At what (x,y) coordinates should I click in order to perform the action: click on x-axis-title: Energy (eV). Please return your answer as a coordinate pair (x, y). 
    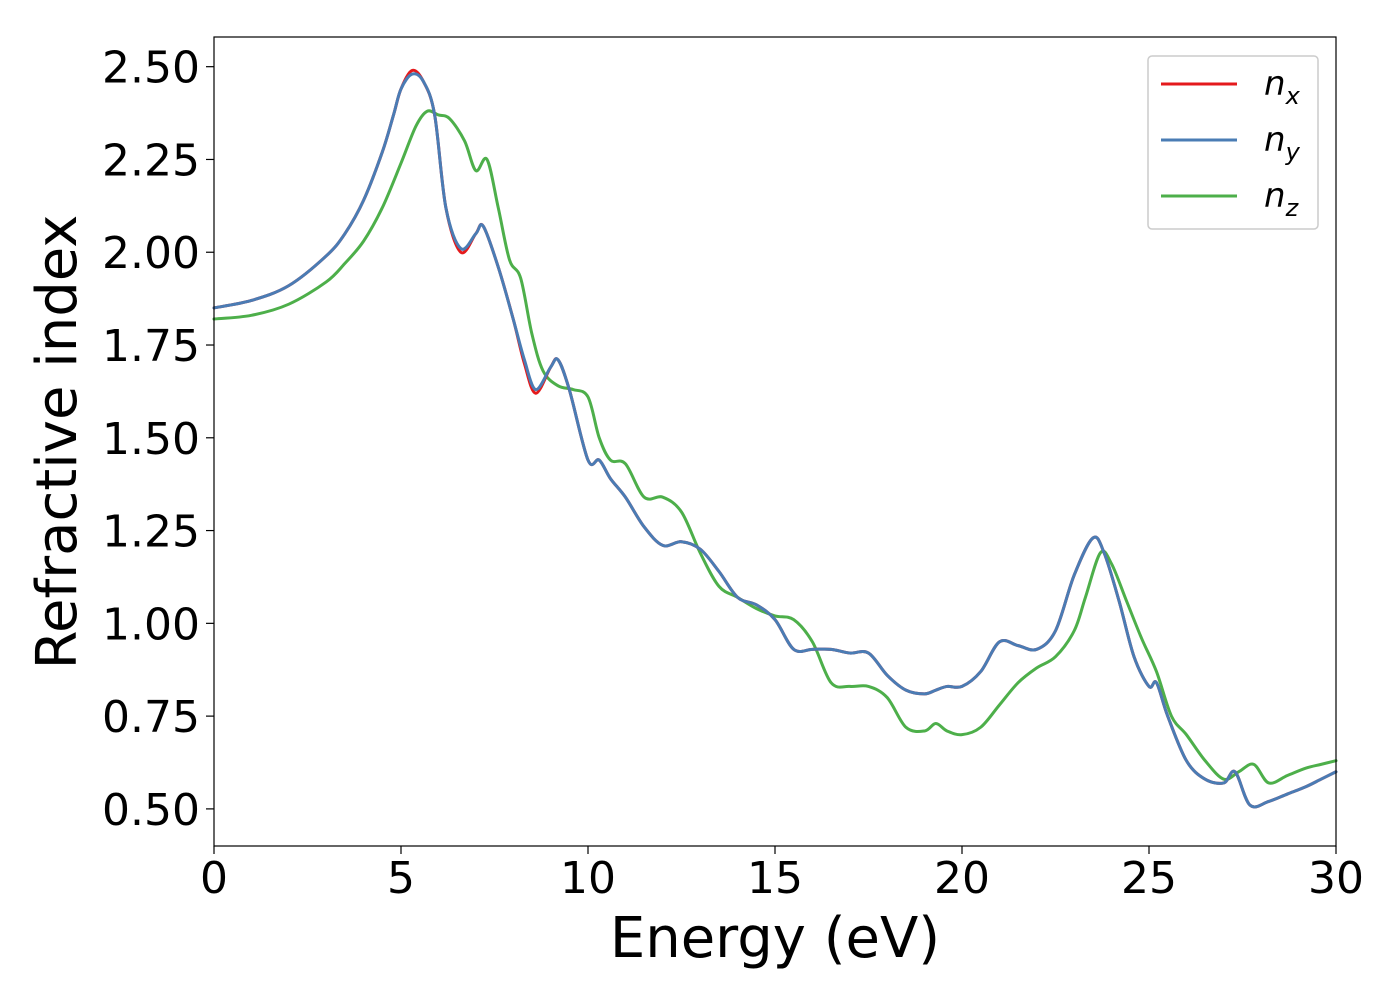
    Looking at the image, I should click on (775, 938).